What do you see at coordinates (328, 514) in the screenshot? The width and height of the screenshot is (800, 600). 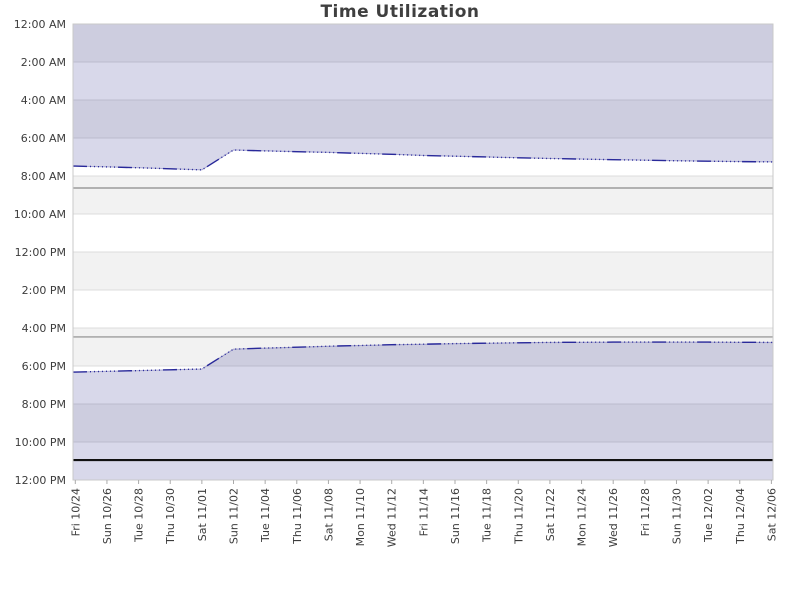 I see `x-tick-label: Sat 11/08` at bounding box center [328, 514].